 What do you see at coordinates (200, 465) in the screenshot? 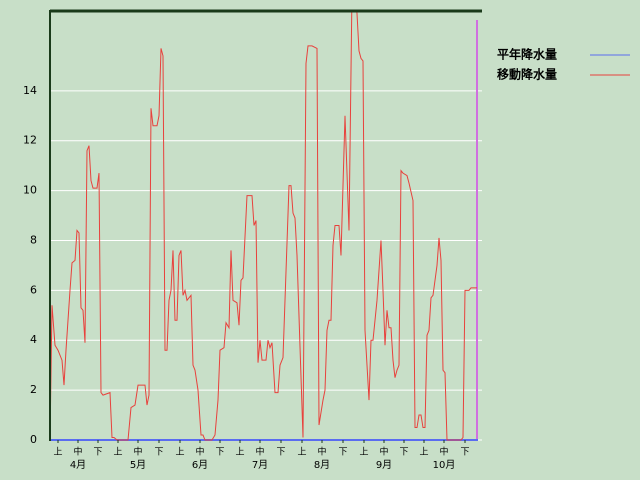
I see `month-label: 6月` at bounding box center [200, 465].